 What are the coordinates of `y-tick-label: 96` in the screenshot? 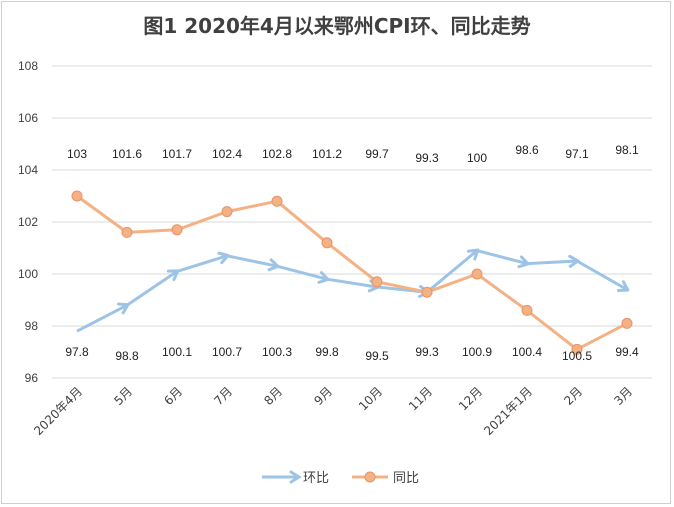 It's located at (32, 378).